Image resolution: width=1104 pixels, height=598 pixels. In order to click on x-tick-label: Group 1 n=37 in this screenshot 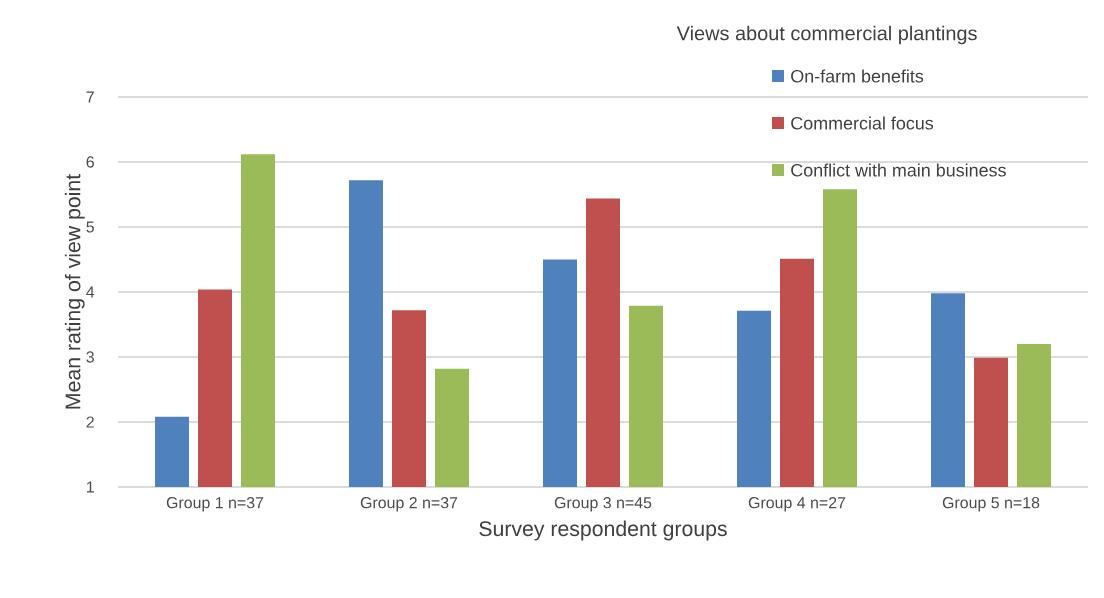, I will do `click(215, 504)`.